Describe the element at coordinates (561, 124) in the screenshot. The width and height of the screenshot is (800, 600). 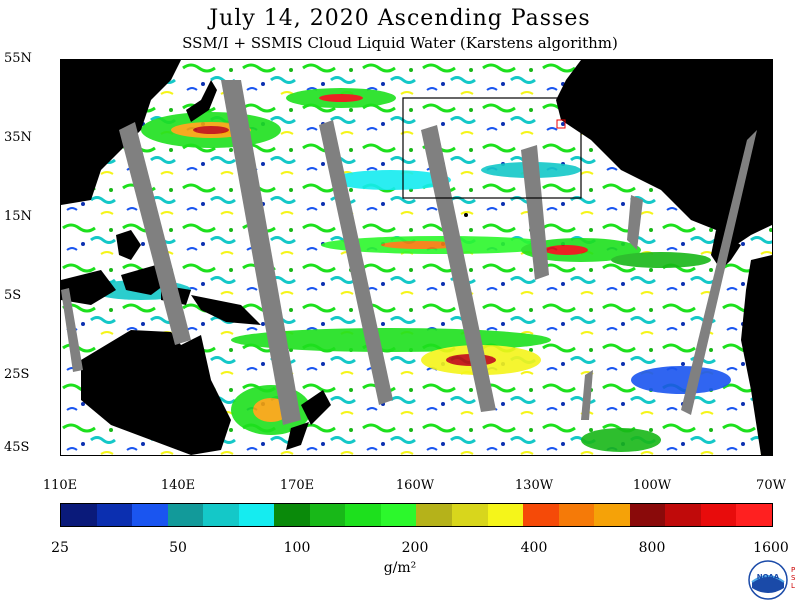
I see `marker-box` at that location.